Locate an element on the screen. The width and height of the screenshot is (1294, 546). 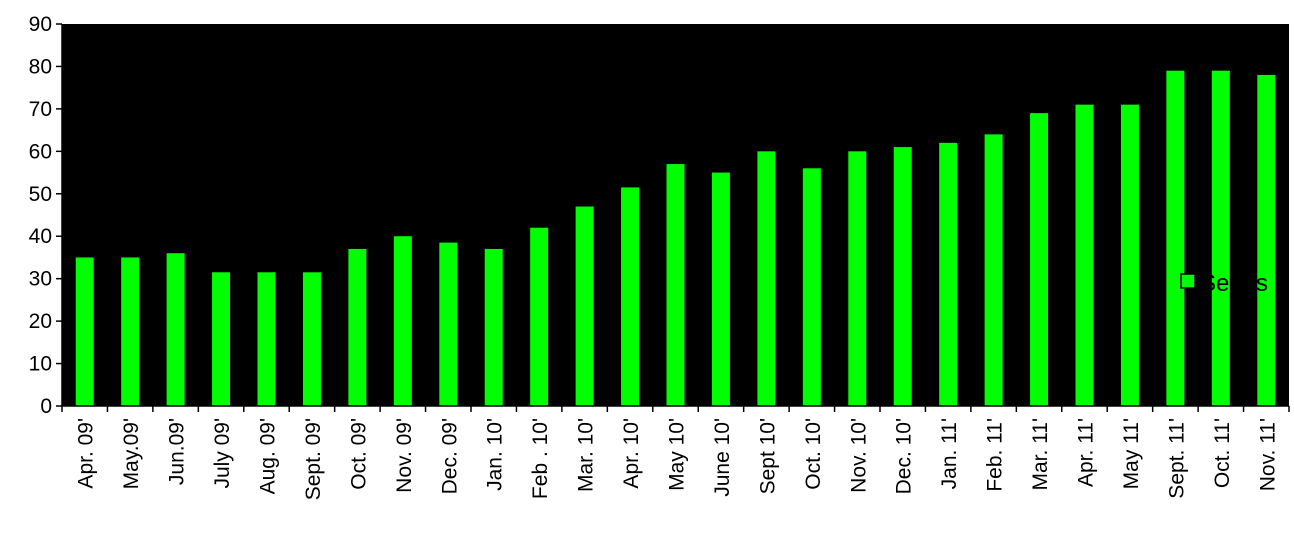
x-tick-label: Jun.09' is located at coordinates (177, 451).